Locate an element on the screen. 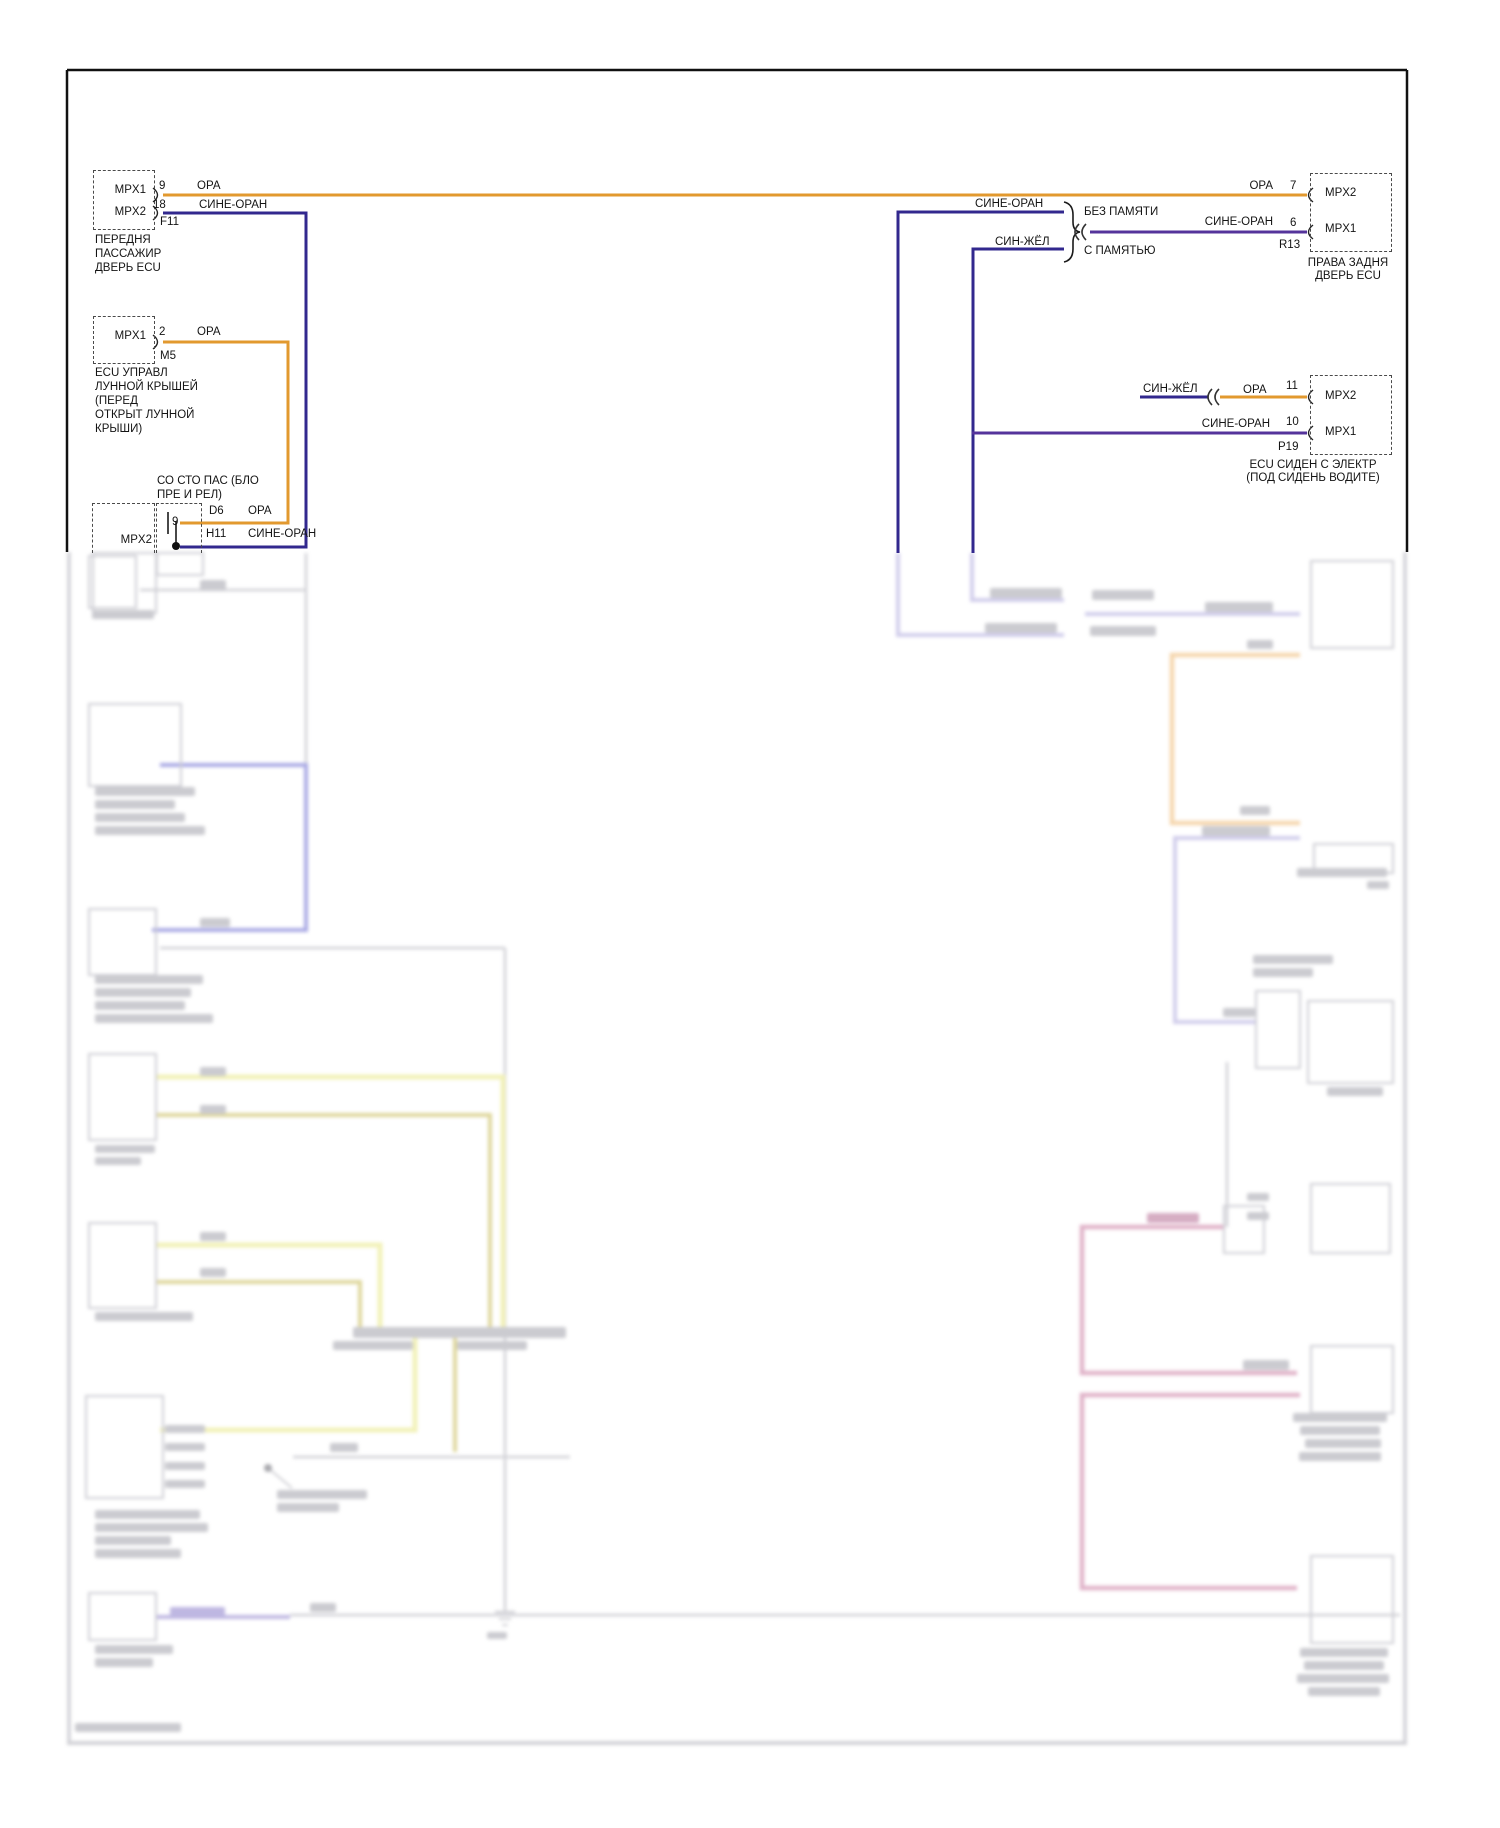 The image size is (1500, 1828). connector-code: F11 is located at coordinates (169, 222).